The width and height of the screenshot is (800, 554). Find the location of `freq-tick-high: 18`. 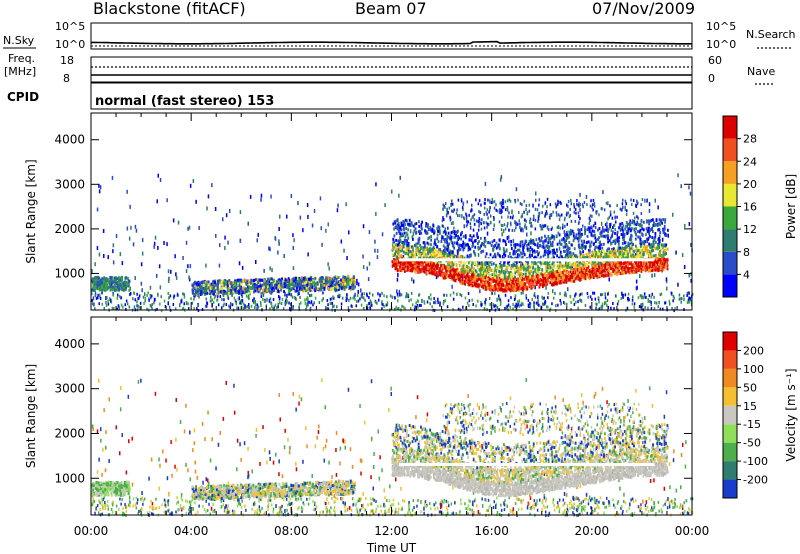

freq-tick-high: 18 is located at coordinates (67, 60).